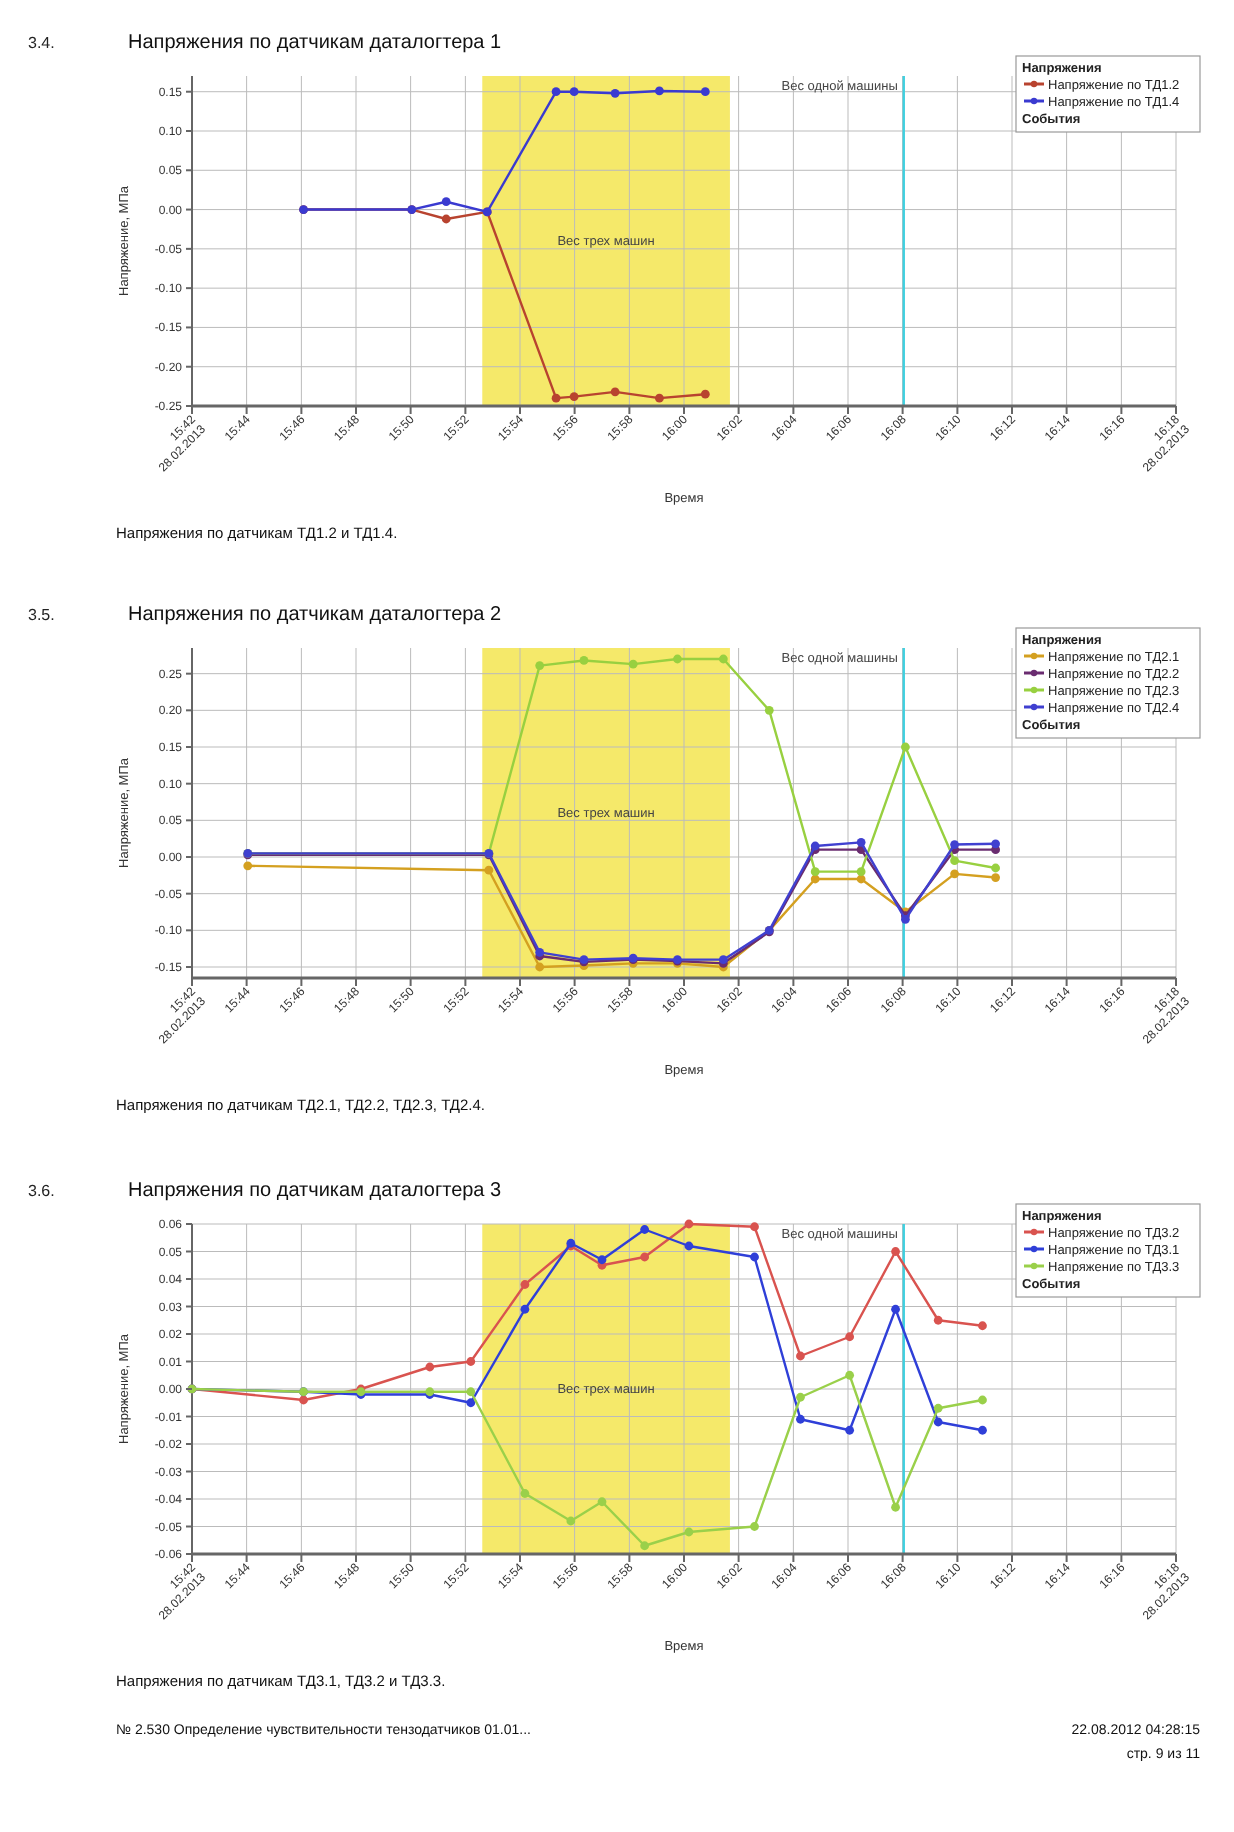  What do you see at coordinates (315, 43) in the screenshot?
I see `chart-title: Напряжения по датчикам даталогтера 1` at bounding box center [315, 43].